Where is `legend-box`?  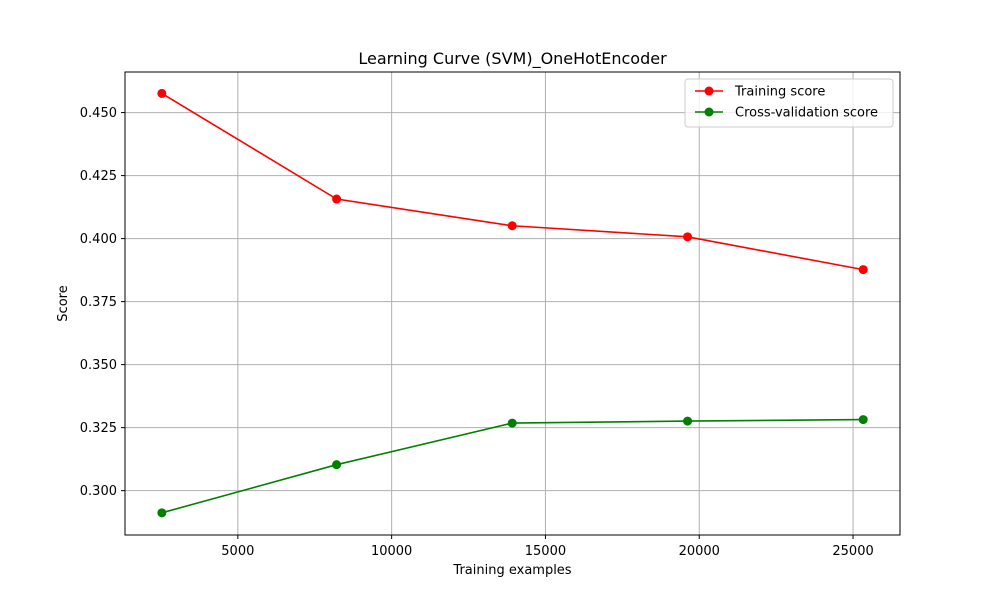
legend-box is located at coordinates (789, 103).